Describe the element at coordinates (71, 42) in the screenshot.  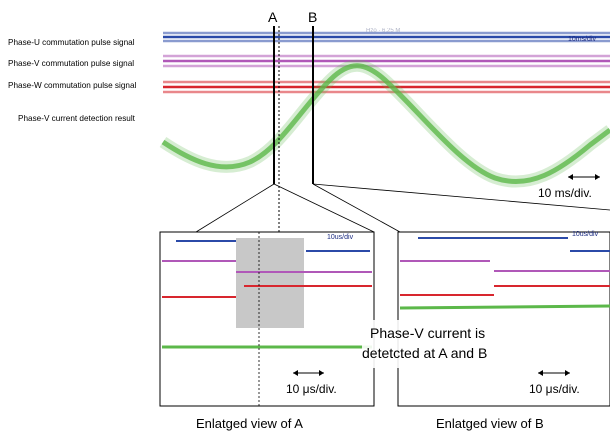
I see `phase-u-label: Phase-U commutation pulse signal` at that location.